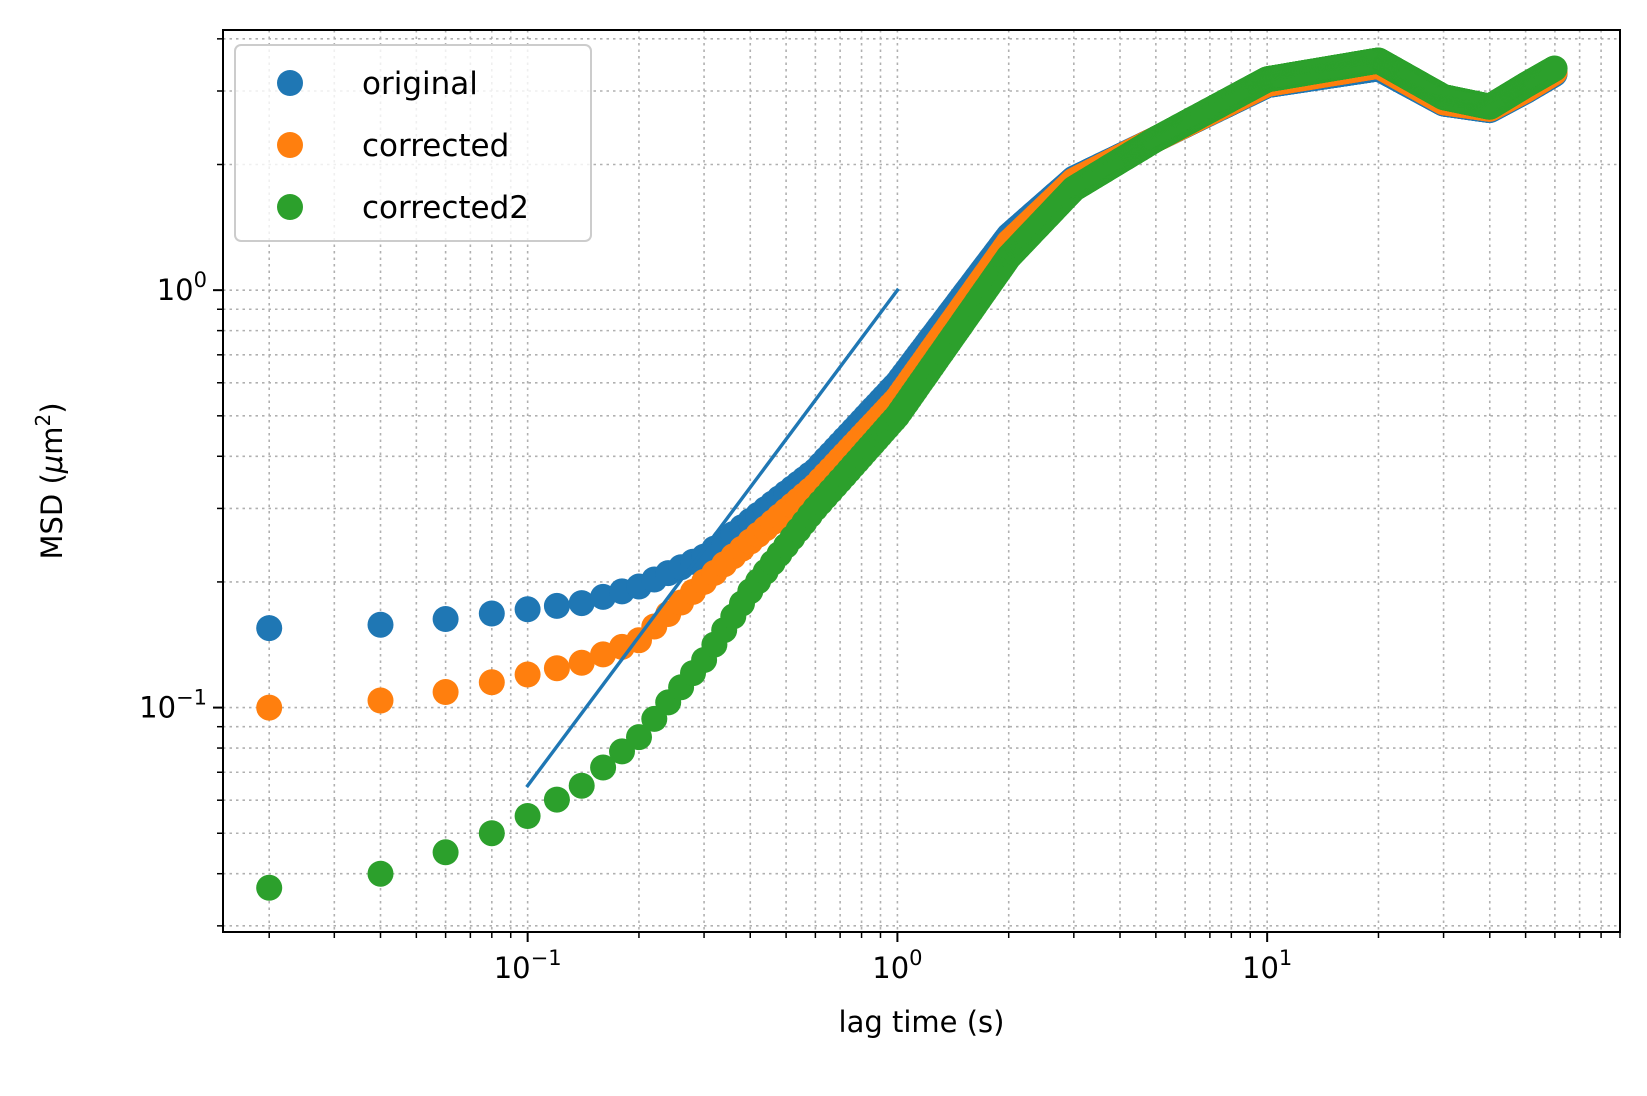  What do you see at coordinates (922, 1022) in the screenshot?
I see `x-axis-label: lag time (s)` at bounding box center [922, 1022].